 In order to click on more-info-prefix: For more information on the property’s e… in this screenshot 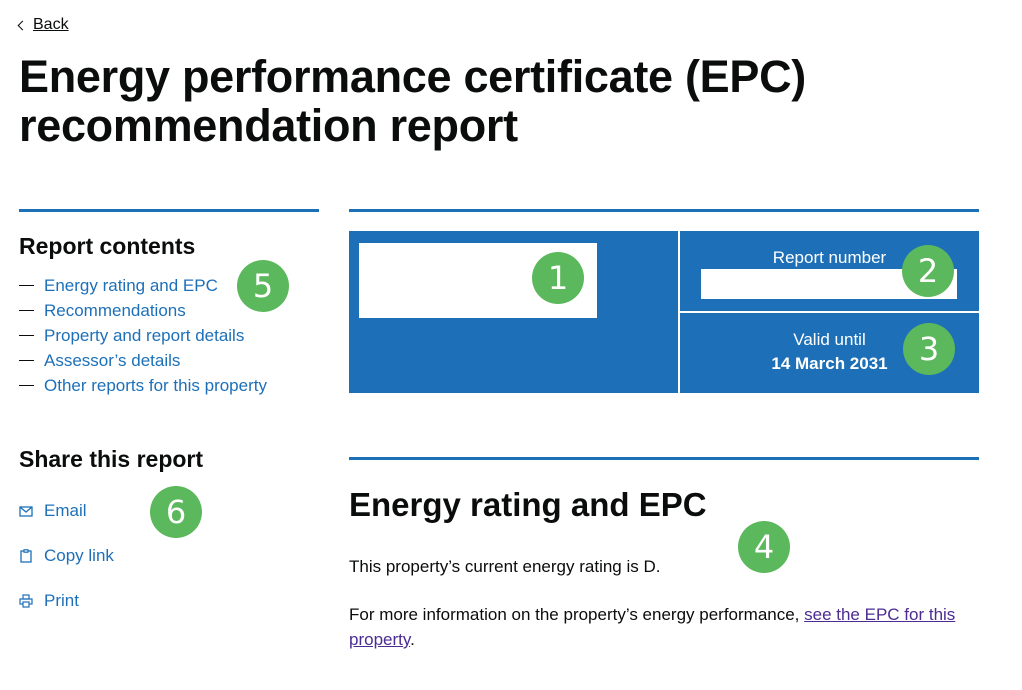, I will do `click(577, 614)`.